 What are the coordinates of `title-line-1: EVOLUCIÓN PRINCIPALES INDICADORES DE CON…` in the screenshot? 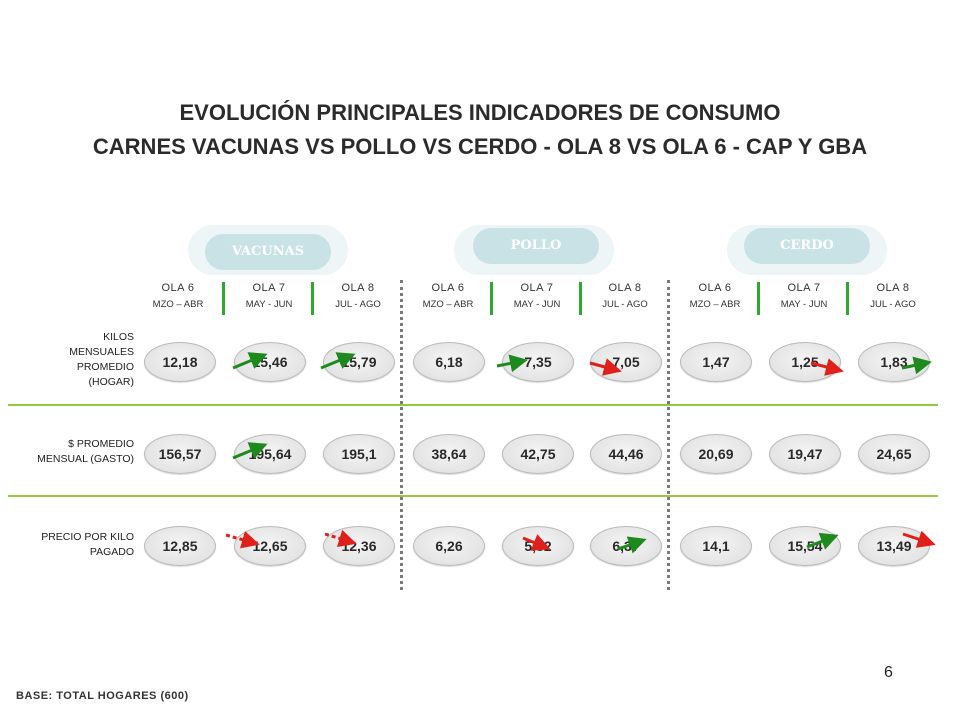 It's located at (480, 112).